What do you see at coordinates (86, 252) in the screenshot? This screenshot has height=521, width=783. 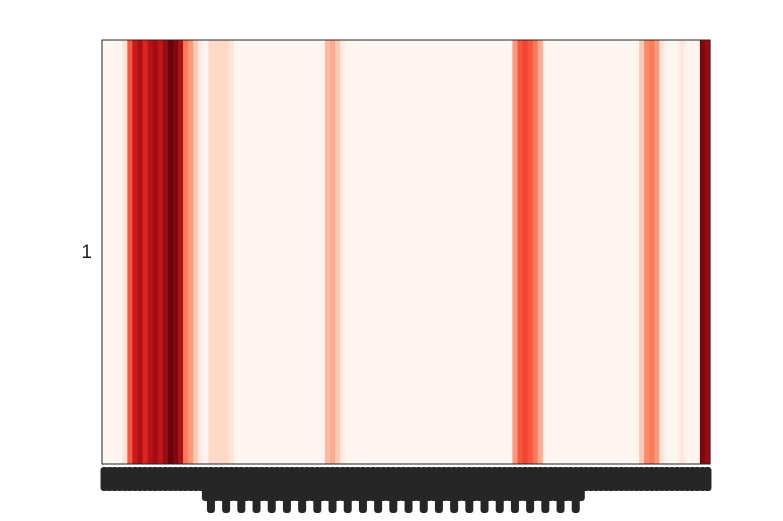 I see `y-tick-label: 1` at bounding box center [86, 252].